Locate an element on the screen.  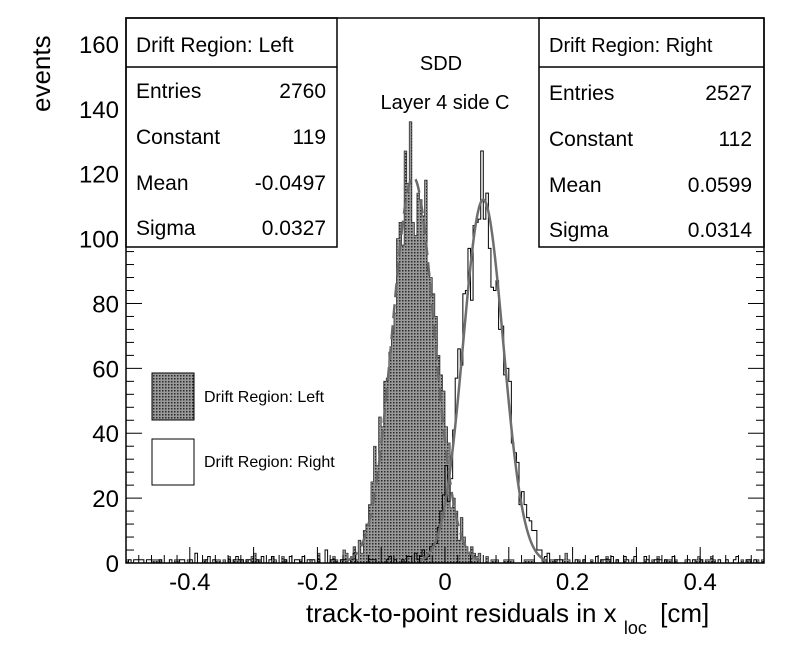
stats-left-label-entries: Entries is located at coordinates (168, 91).